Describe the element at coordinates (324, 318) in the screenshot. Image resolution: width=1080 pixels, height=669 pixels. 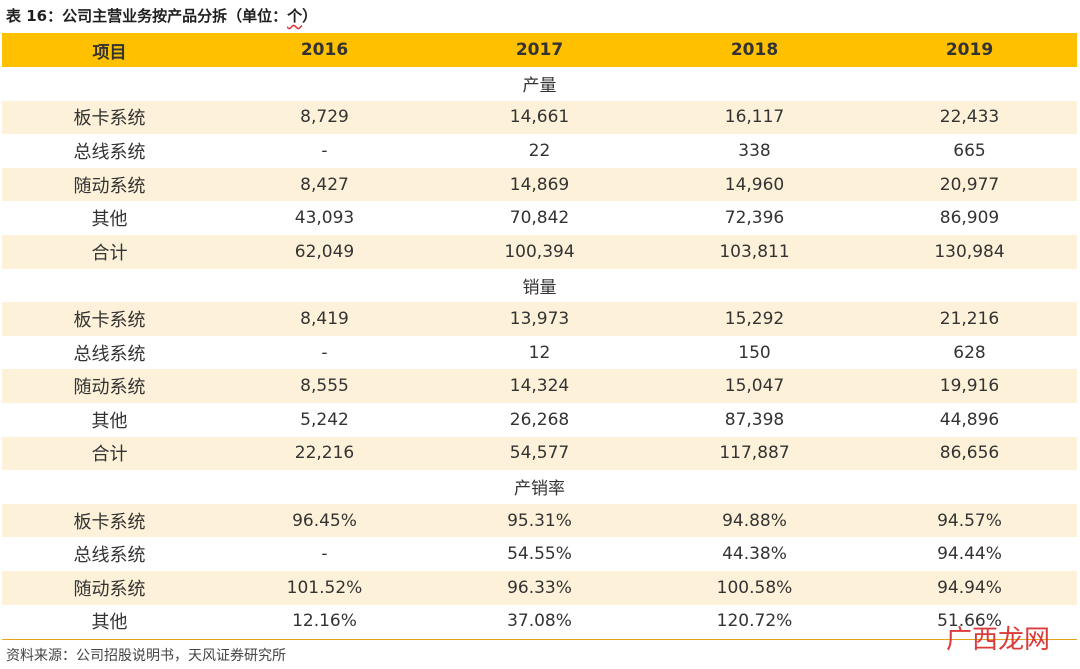
I see `cell-2016: 8,419` at that location.